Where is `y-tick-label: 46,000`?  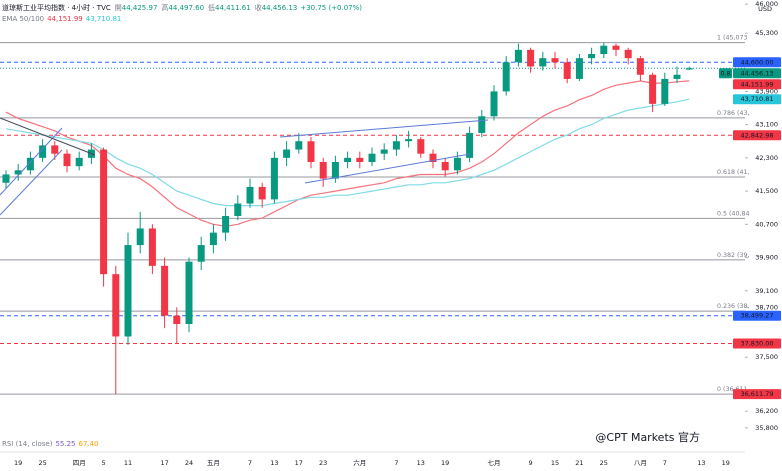
y-tick-label: 46,000 is located at coordinates (766, 4).